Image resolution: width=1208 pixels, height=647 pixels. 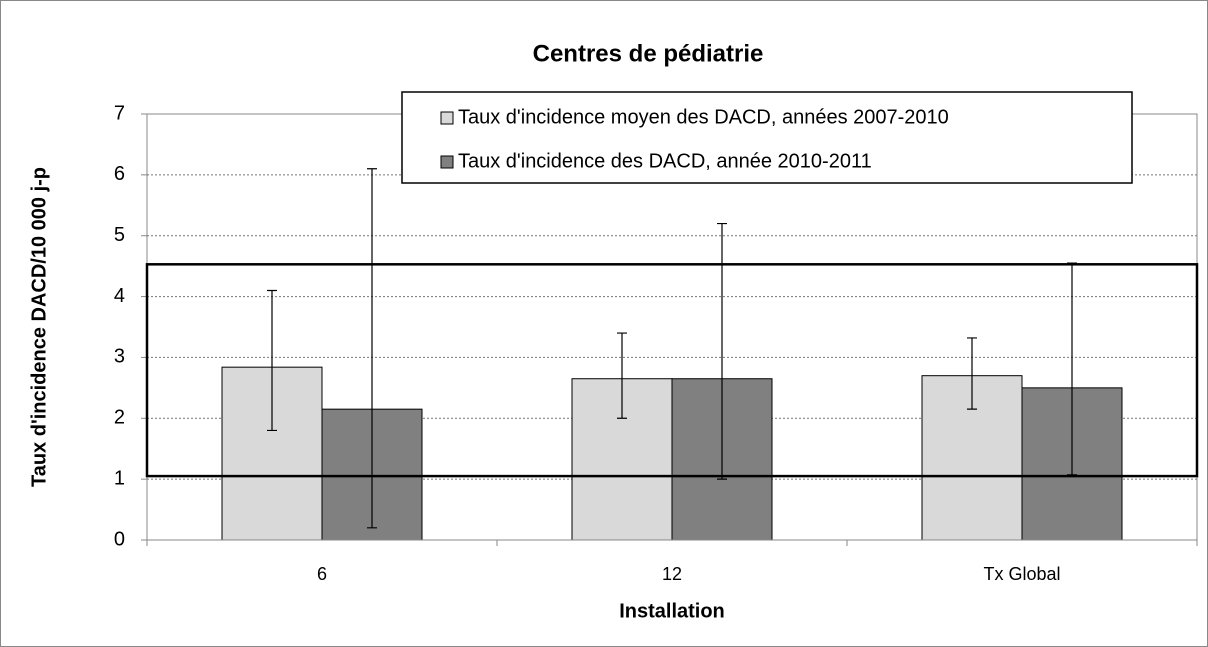 I want to click on y-tick-label: 1, so click(x=119, y=478).